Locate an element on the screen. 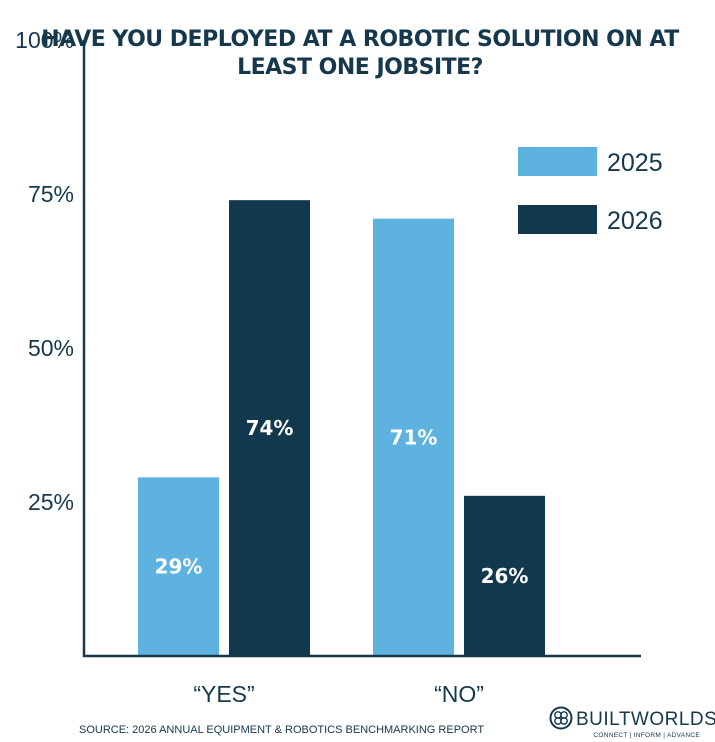 The height and width of the screenshot is (742, 715). y-tick-label: 25% is located at coordinates (51, 502).